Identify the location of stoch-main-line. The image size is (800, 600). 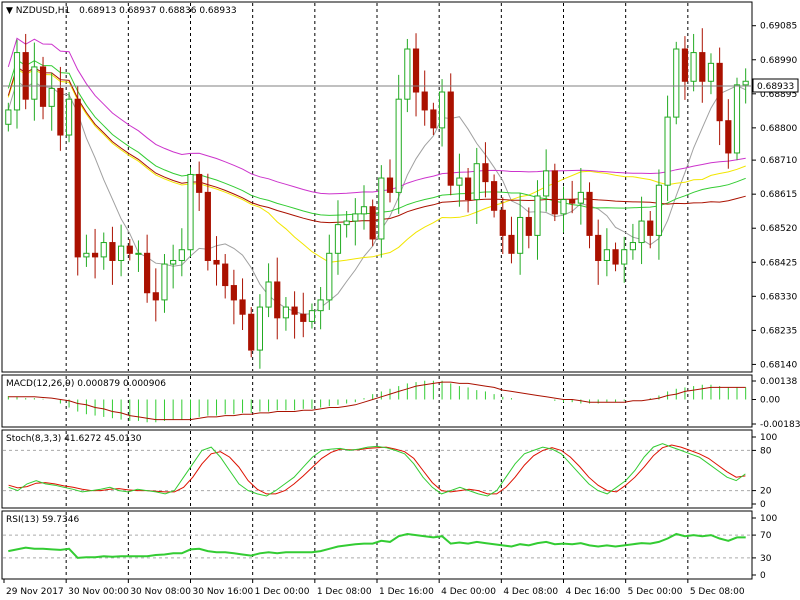
(377, 470).